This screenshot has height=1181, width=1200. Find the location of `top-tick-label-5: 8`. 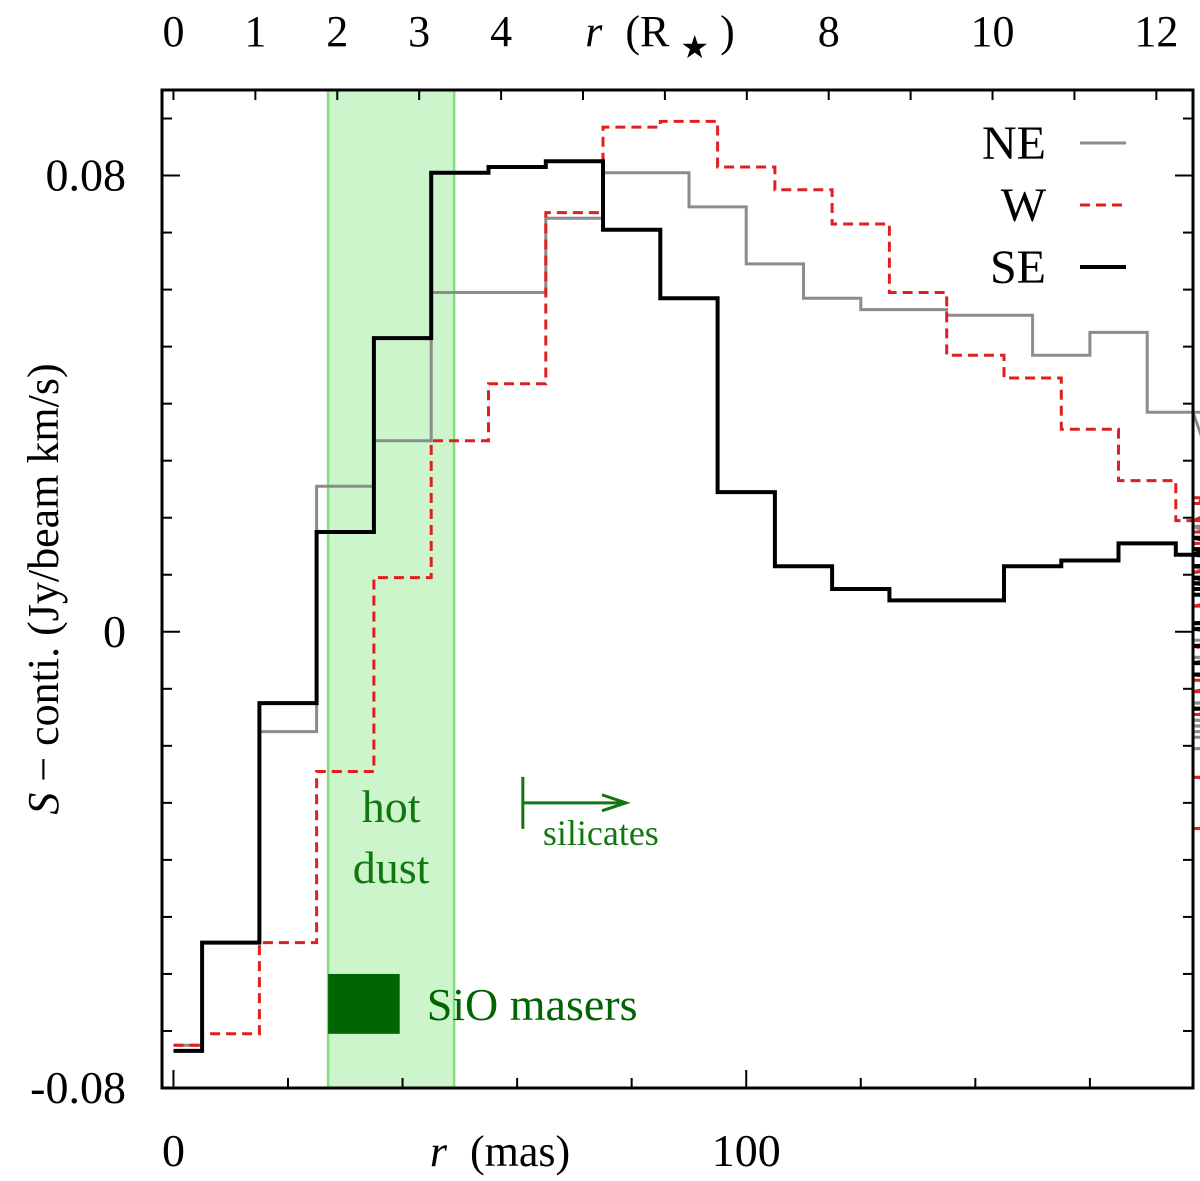

top-tick-label-5: 8 is located at coordinates (829, 31).